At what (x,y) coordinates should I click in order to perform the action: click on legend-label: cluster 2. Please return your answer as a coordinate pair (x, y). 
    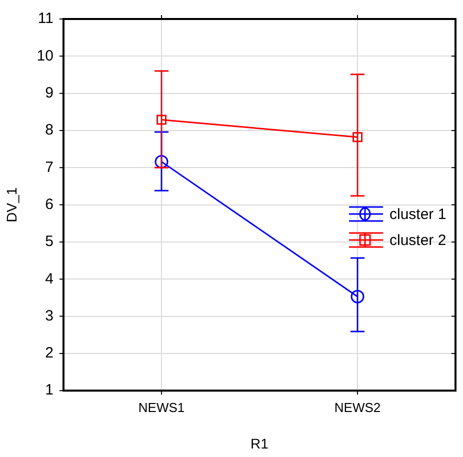
    Looking at the image, I should click on (418, 240).